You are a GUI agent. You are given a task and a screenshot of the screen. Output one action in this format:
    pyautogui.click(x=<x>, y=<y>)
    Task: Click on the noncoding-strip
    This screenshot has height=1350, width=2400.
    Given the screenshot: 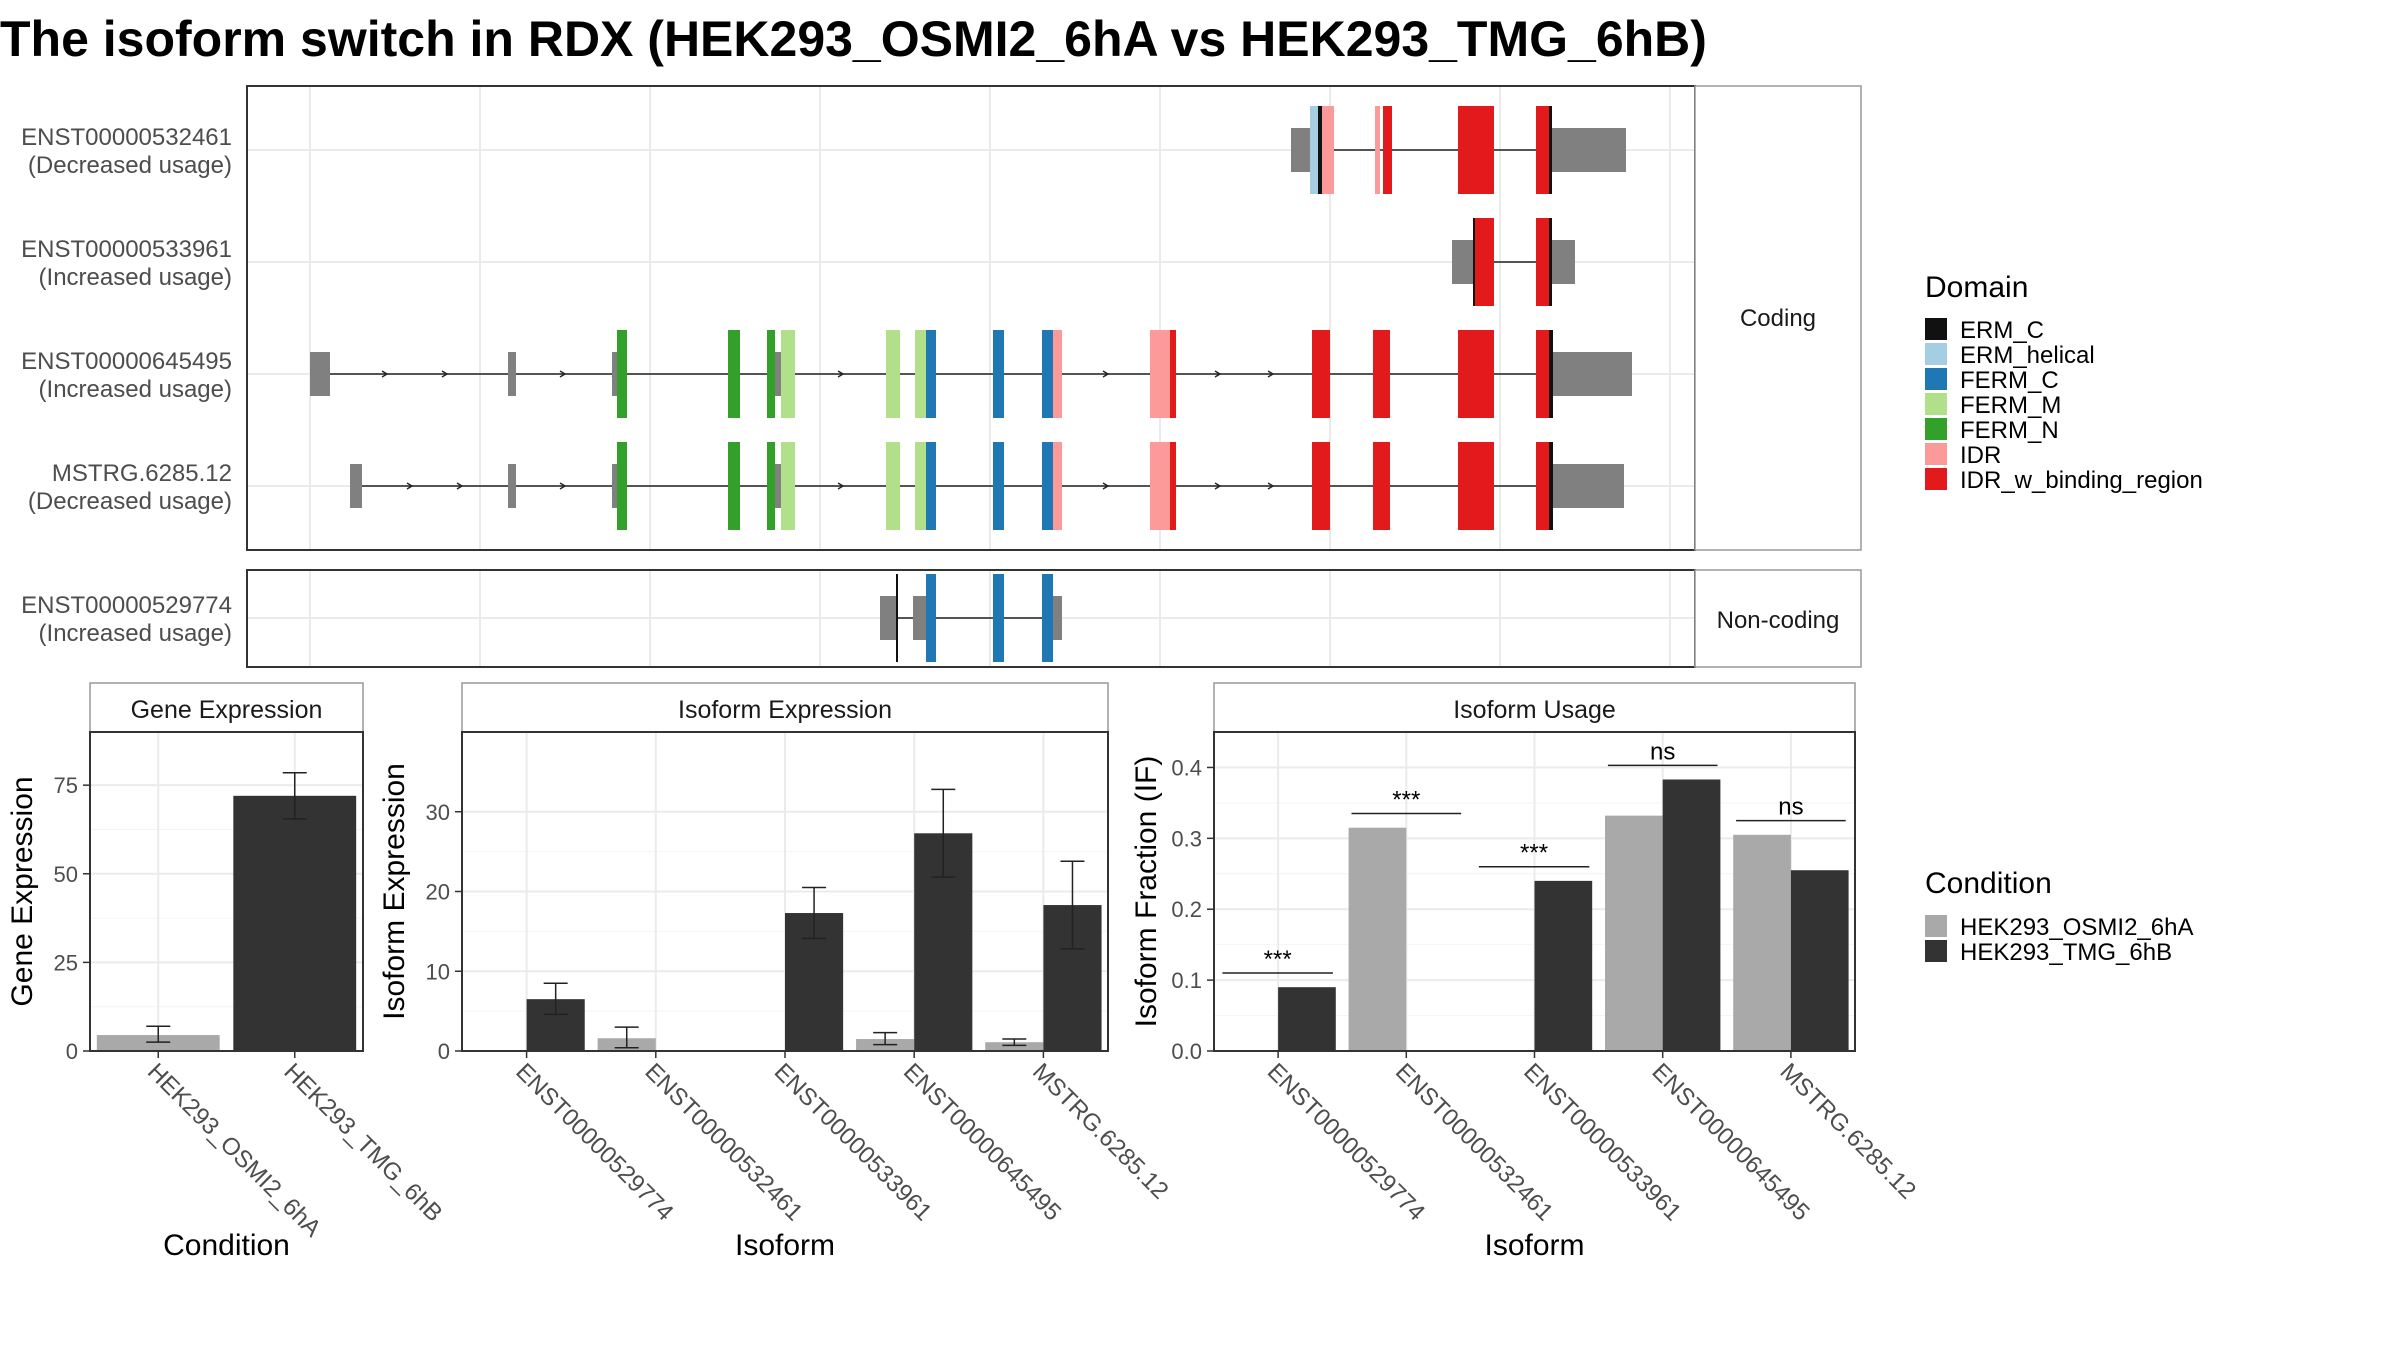 What is the action you would take?
    pyautogui.click(x=1778, y=618)
    